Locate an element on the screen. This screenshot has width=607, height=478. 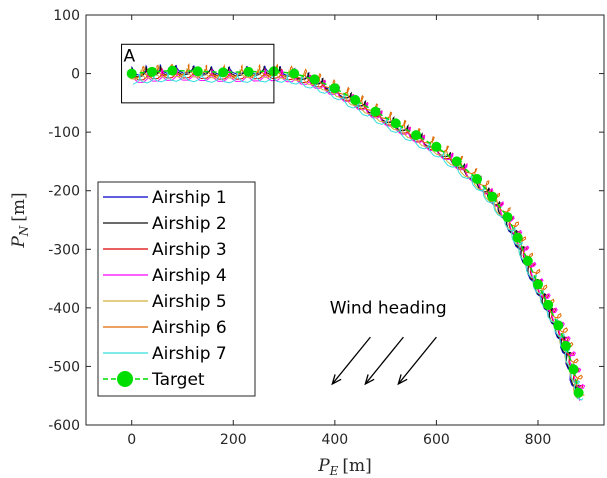
x-tick-label: 400 is located at coordinates (334, 440).